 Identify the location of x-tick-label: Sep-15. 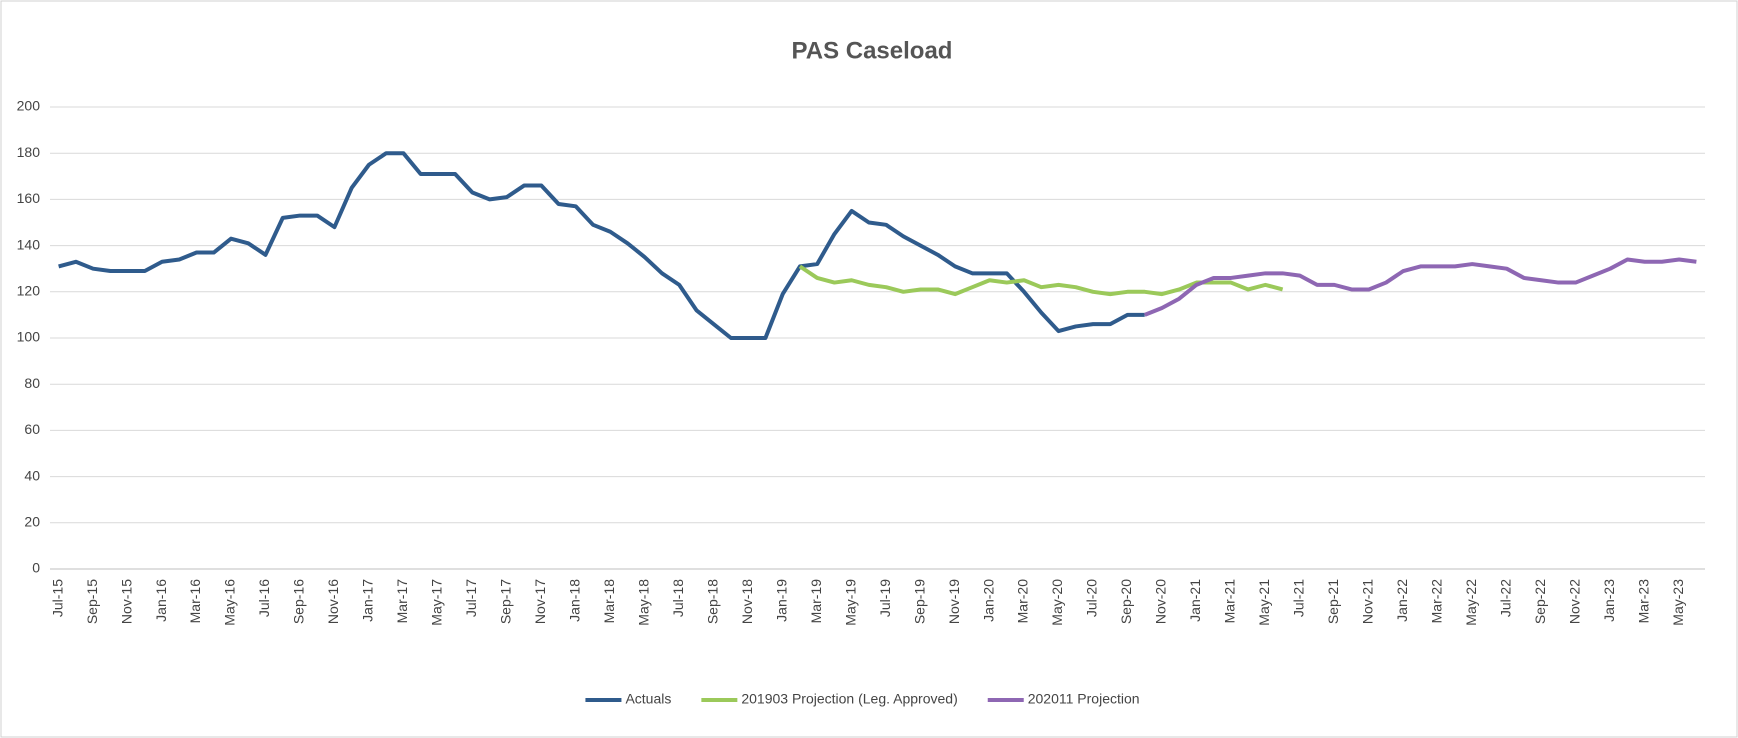
(92, 601).